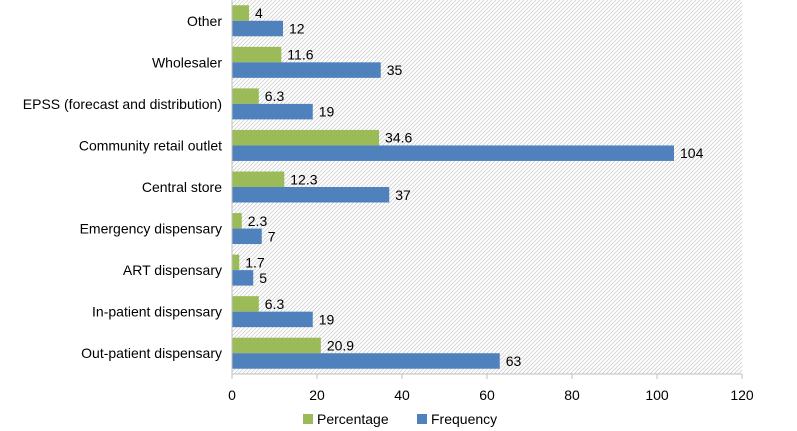 The image size is (797, 431). Describe the element at coordinates (487, 395) in the screenshot. I see `x-tick-label-3: 60` at that location.